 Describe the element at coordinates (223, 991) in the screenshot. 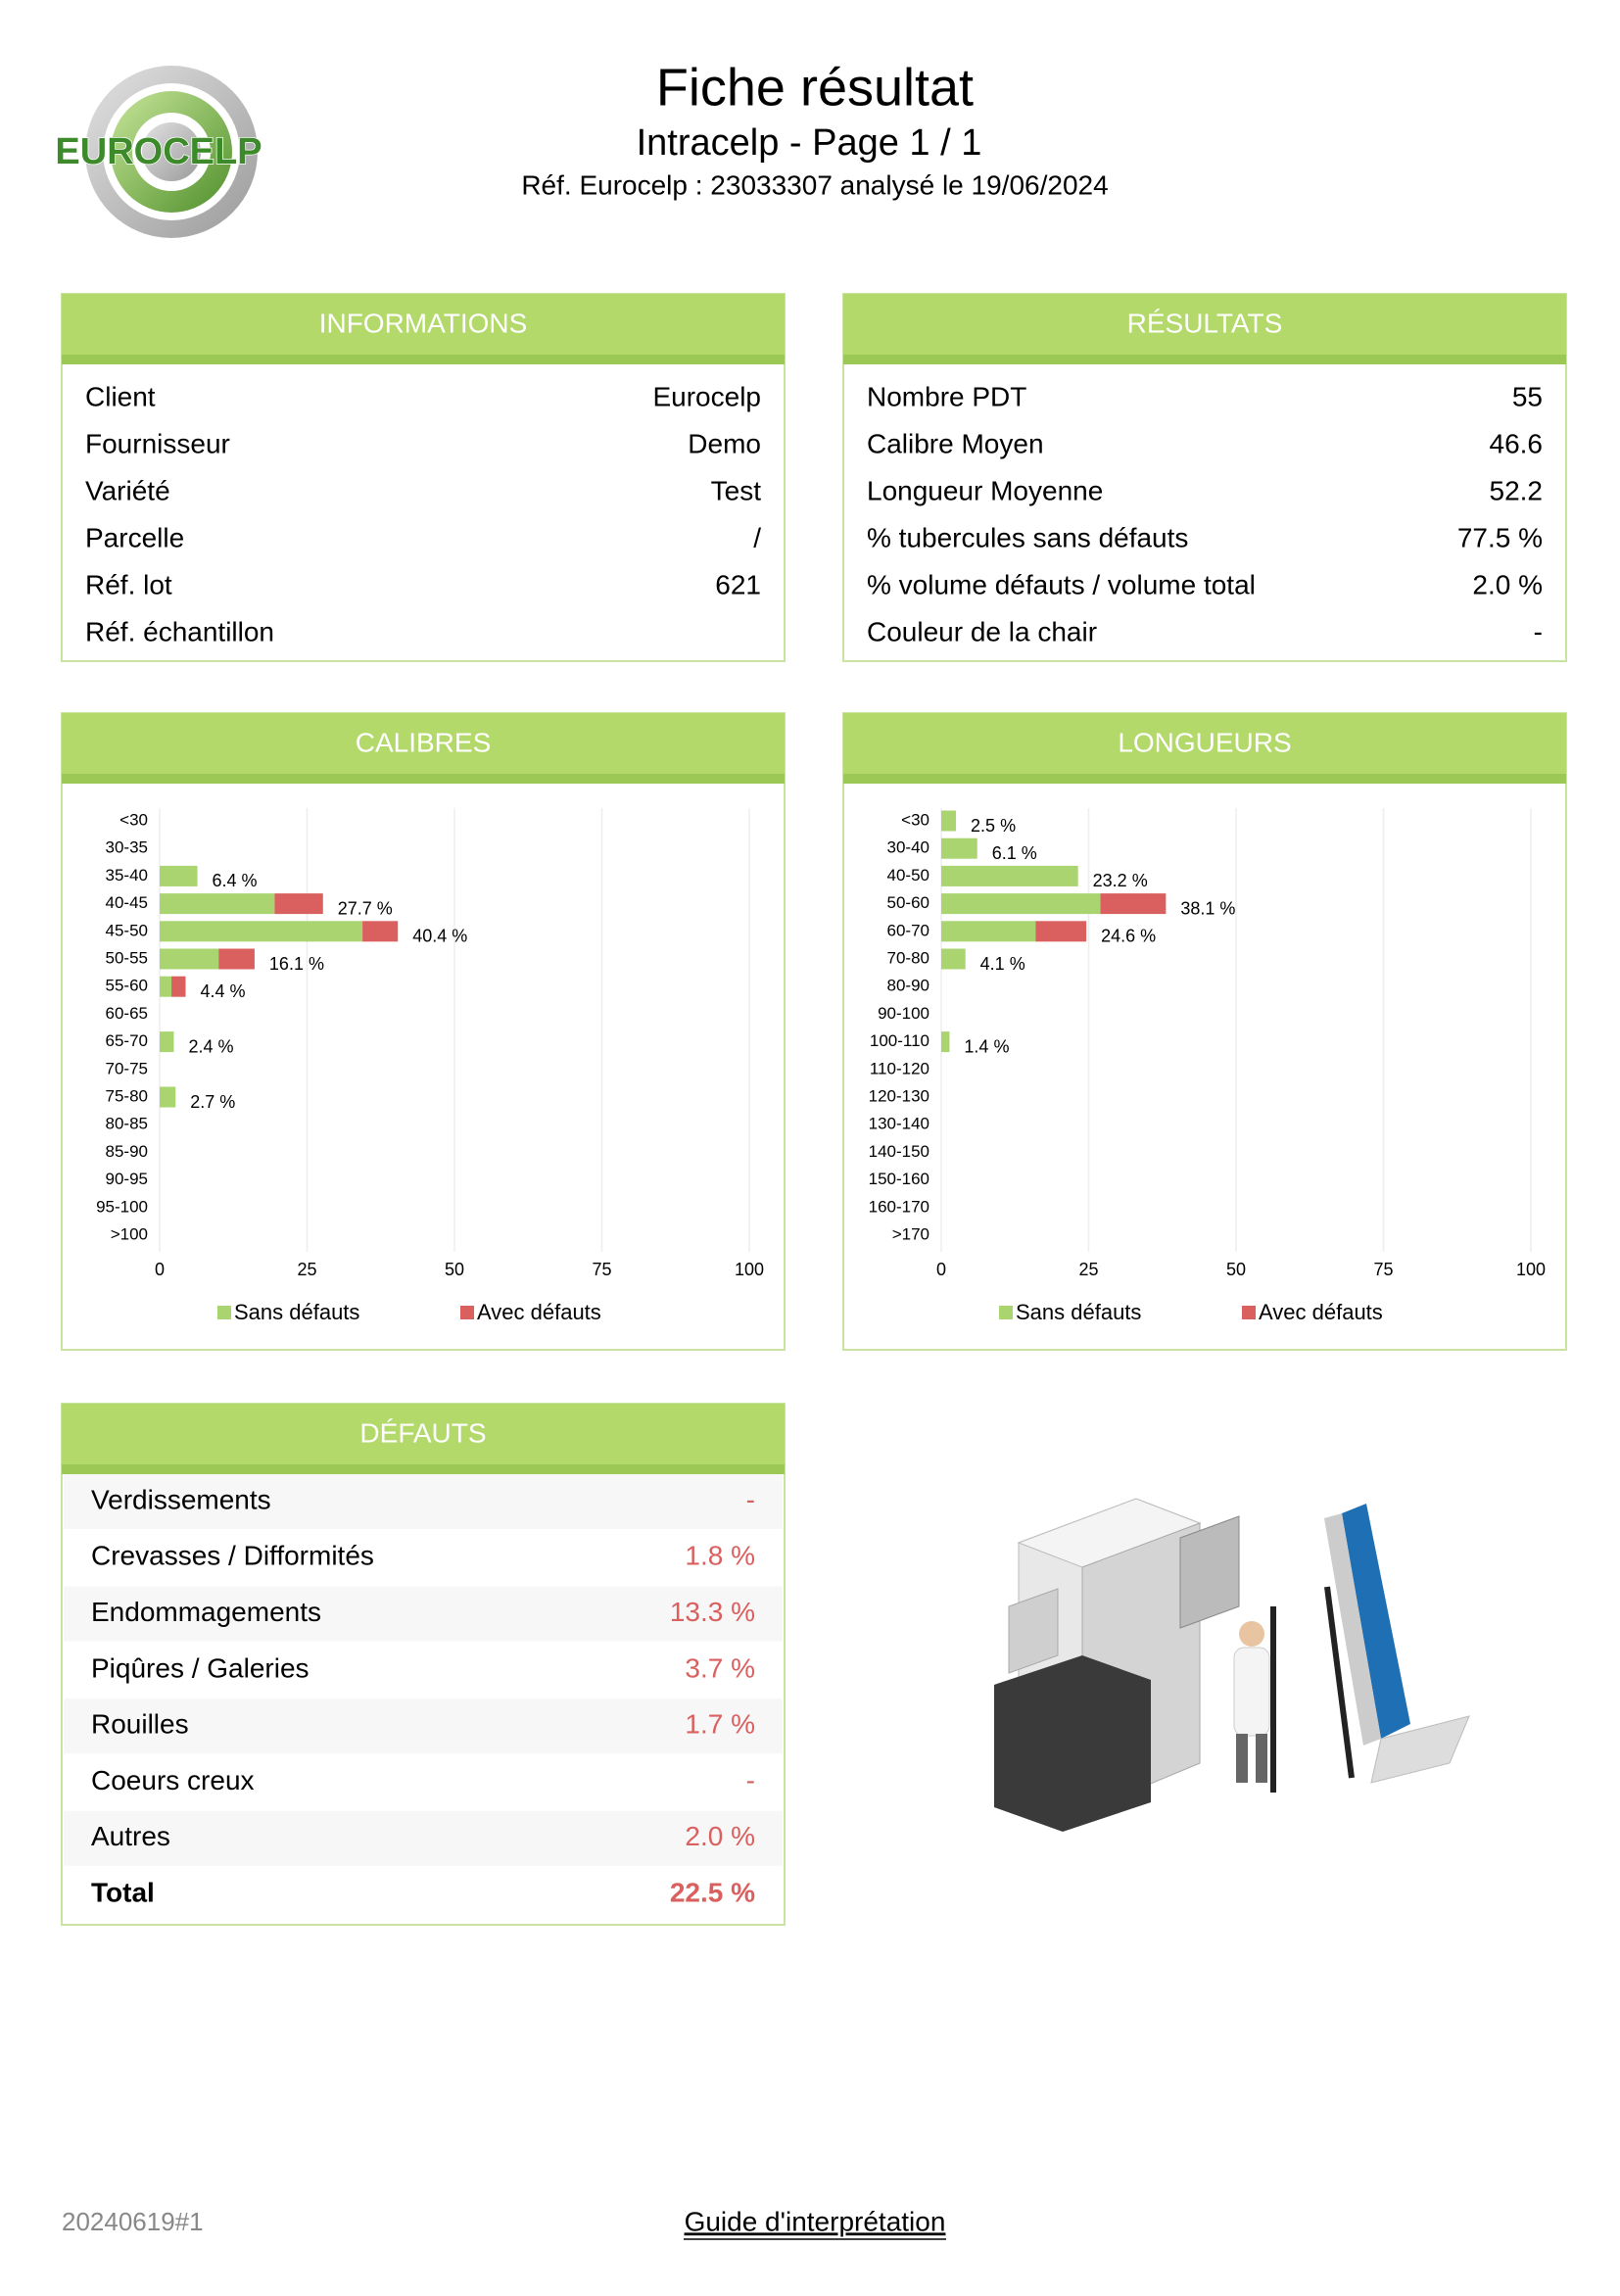

I see `value-label: 4.4 %` at that location.